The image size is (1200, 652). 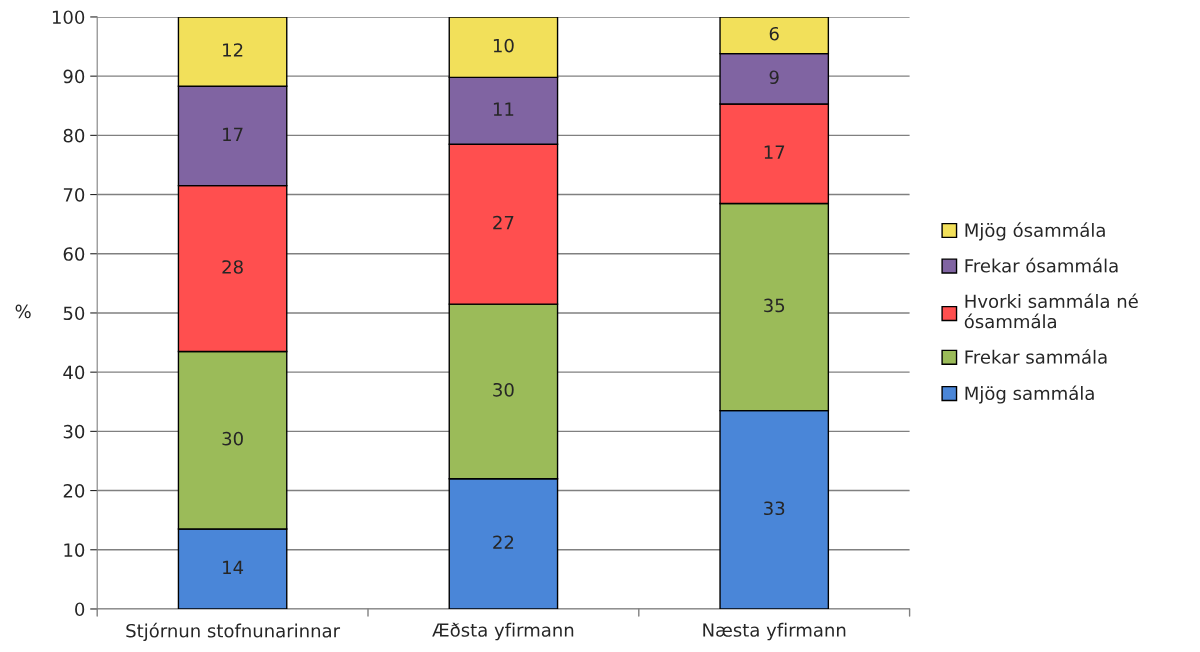 What do you see at coordinates (68, 17) in the screenshot?
I see `y-tick-label: 100` at bounding box center [68, 17].